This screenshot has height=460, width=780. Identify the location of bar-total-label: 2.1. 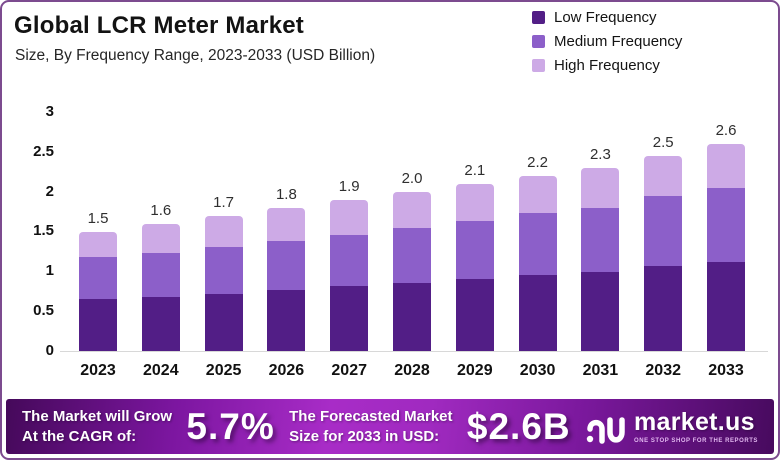
(475, 170).